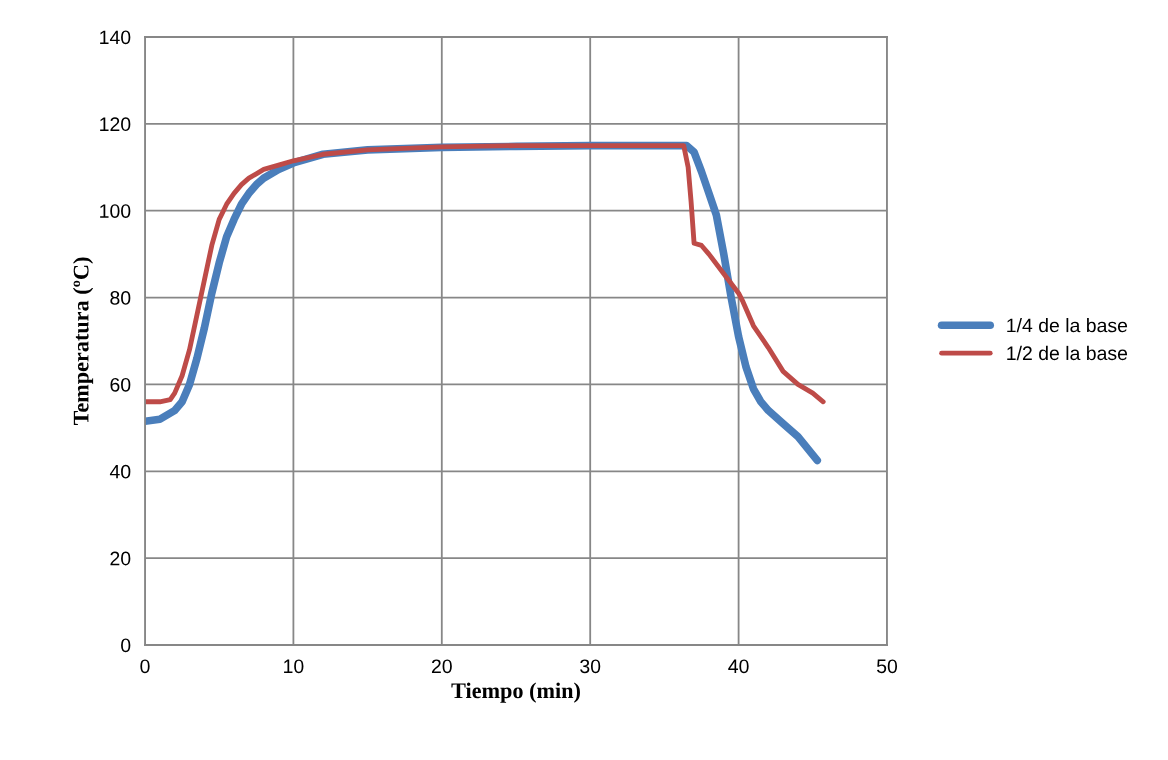  I want to click on y-tick-label: 140, so click(115, 37).